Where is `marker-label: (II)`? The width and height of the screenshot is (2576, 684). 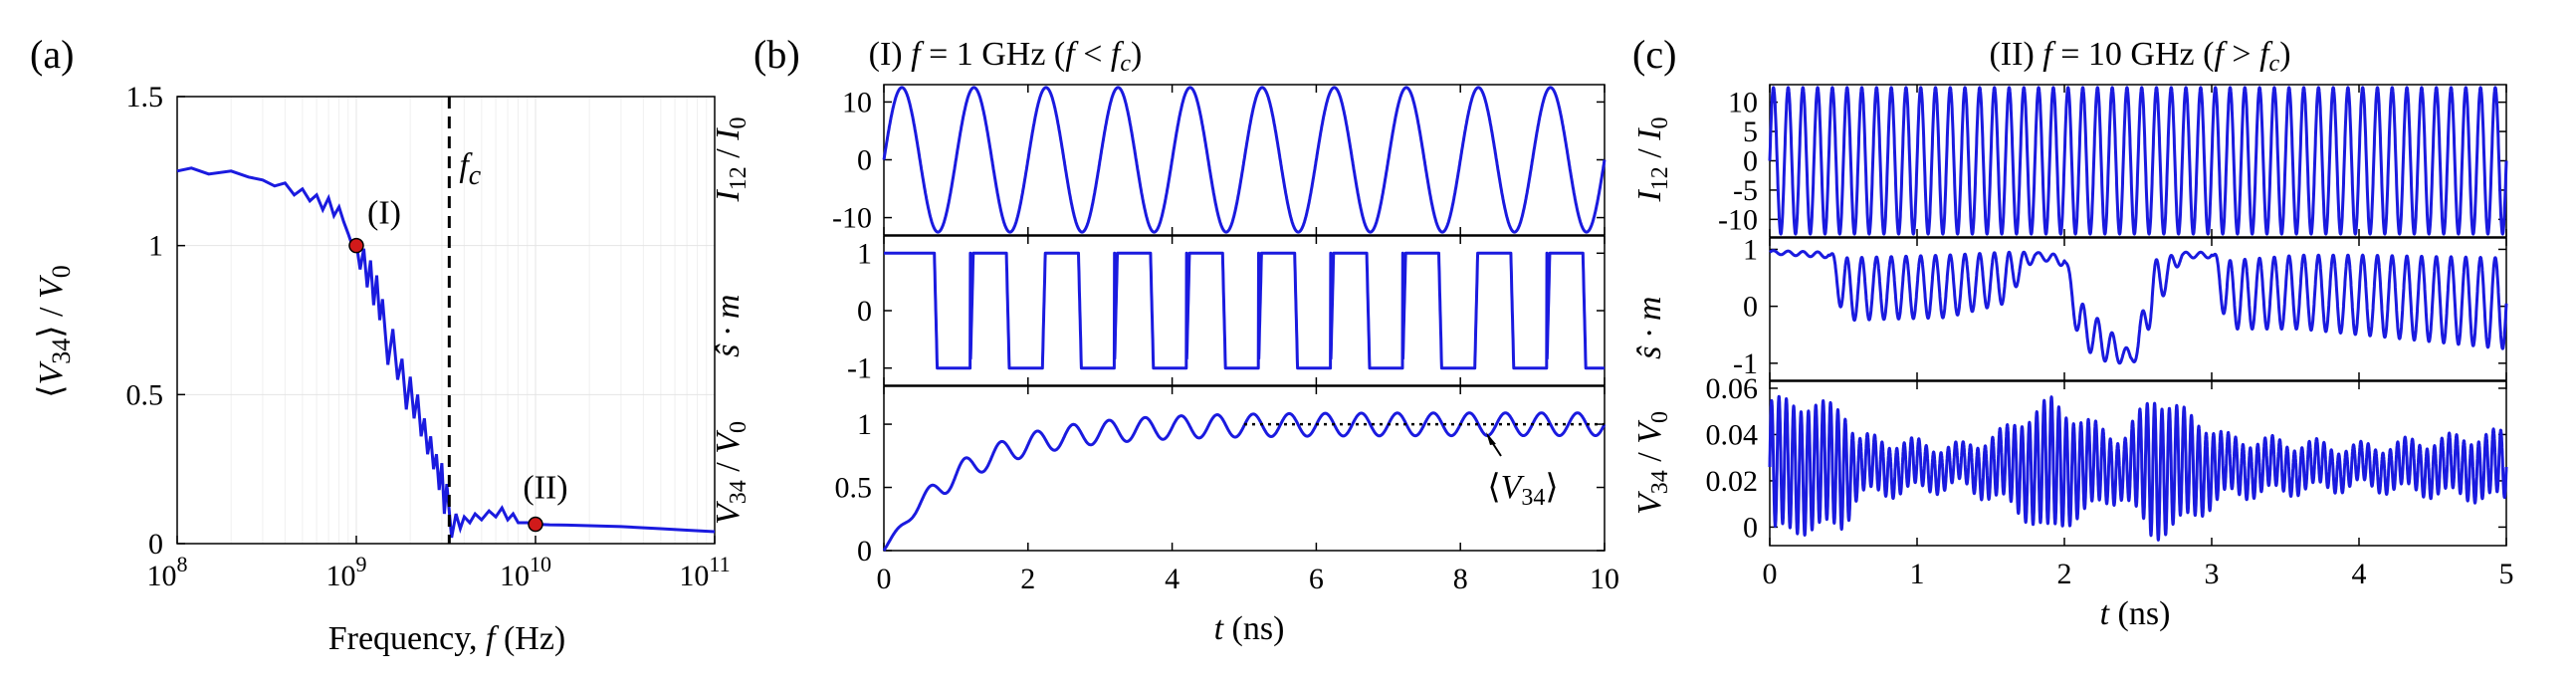 marker-label: (II) is located at coordinates (545, 488).